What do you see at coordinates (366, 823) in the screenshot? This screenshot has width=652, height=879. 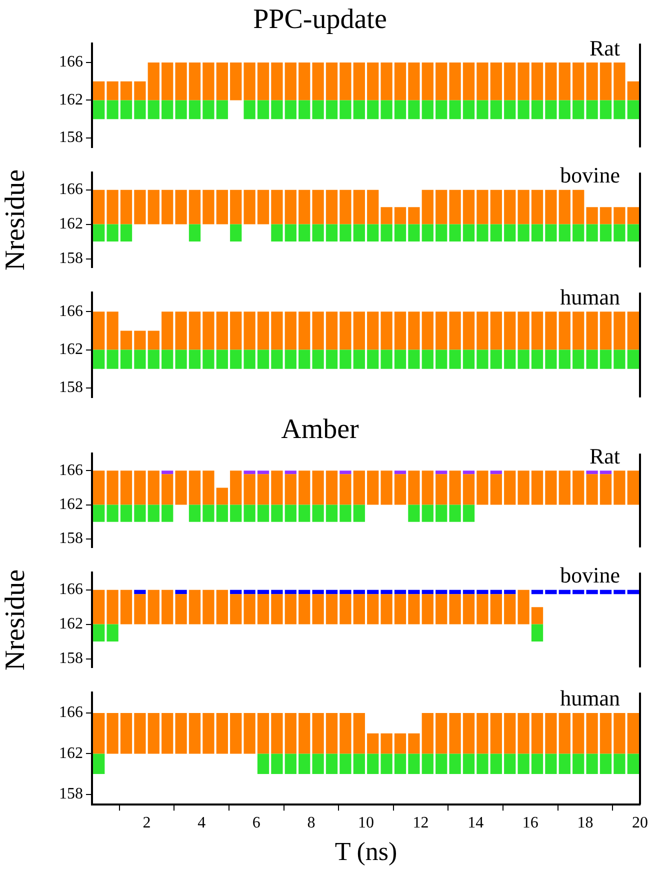 I see `x-tick-label: 10` at bounding box center [366, 823].